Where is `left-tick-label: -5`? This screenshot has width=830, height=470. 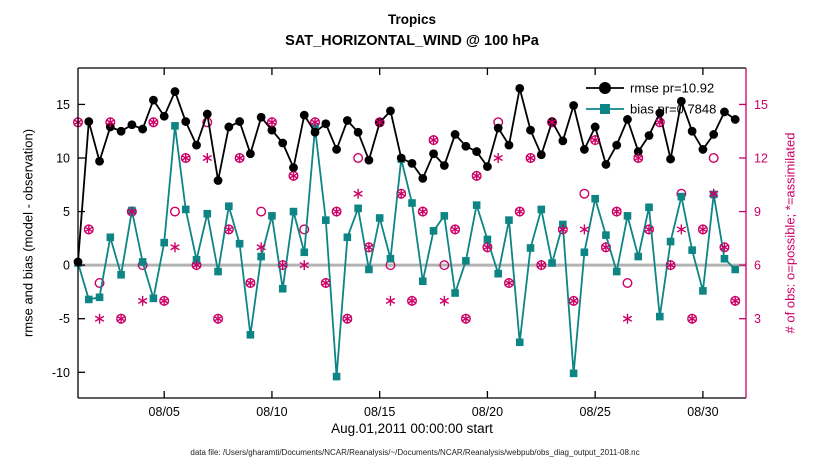
left-tick-label: -5 is located at coordinates (64, 319).